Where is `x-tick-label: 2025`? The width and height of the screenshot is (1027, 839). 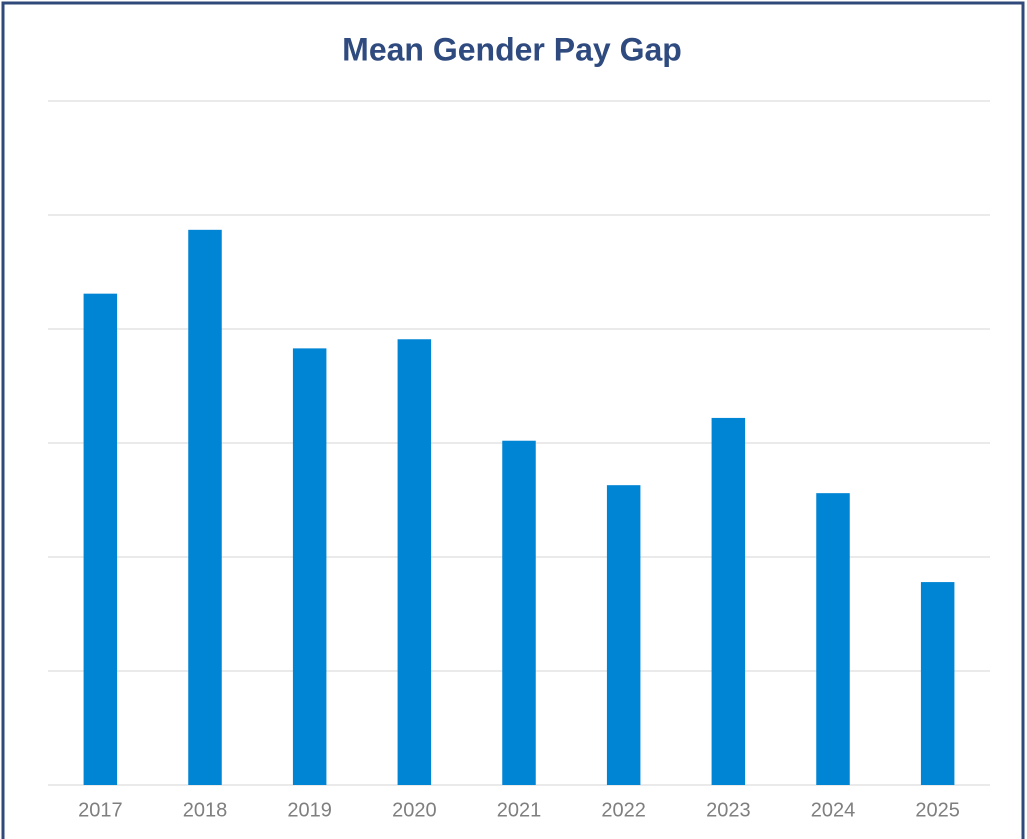 x-tick-label: 2025 is located at coordinates (937, 810).